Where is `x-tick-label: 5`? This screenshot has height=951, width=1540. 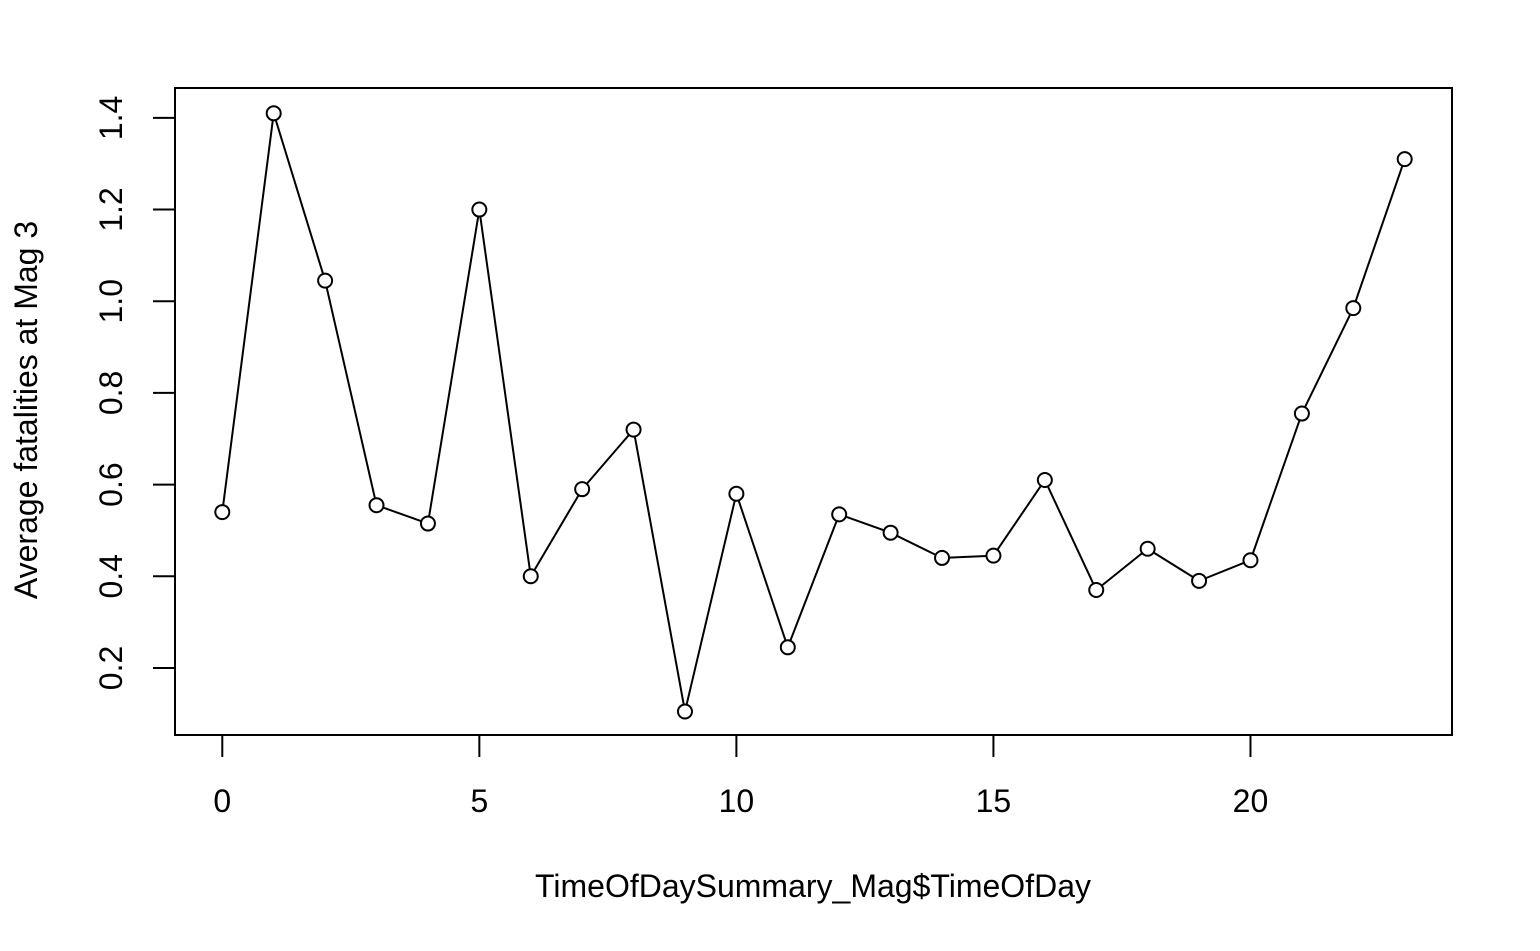
x-tick-label: 5 is located at coordinates (479, 801).